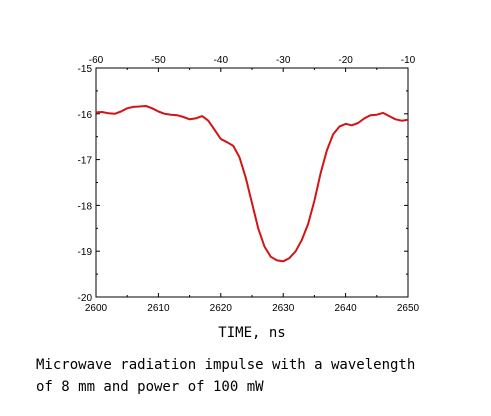 The image size is (491, 416). I want to click on top-x-tick-label: -50, so click(158, 60).